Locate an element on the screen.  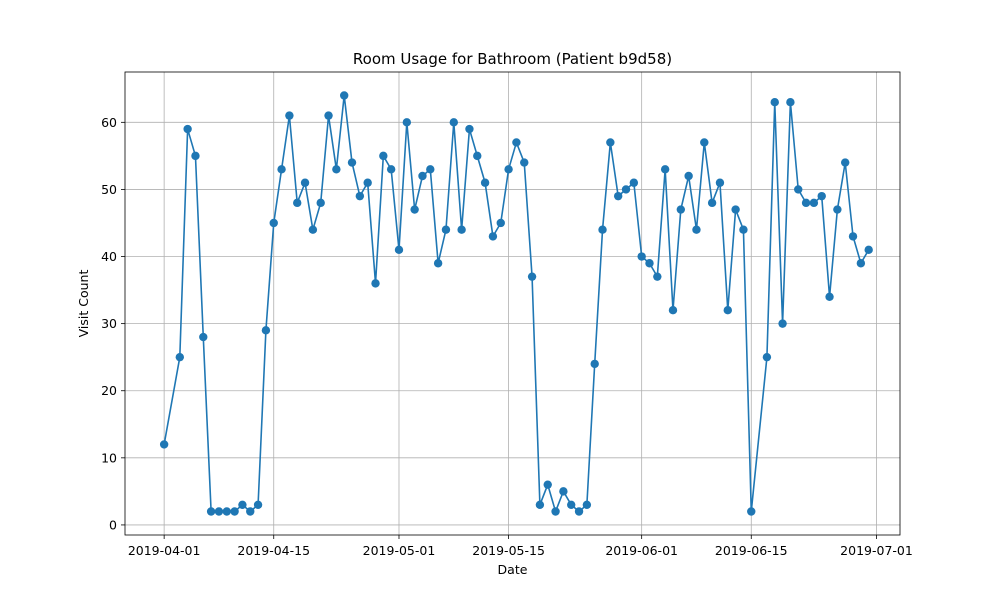
y-tick-label: 40 is located at coordinates (109, 256).